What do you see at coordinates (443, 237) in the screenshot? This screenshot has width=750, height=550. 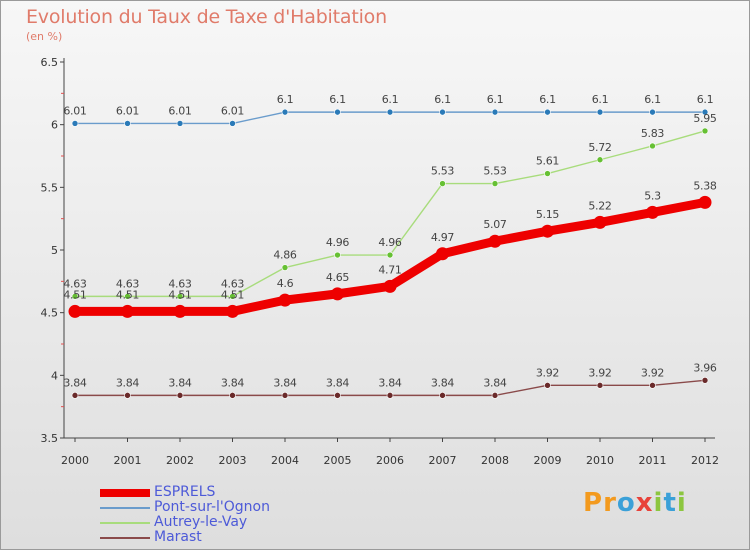 I see `data-label-esprels: 4.97` at bounding box center [443, 237].